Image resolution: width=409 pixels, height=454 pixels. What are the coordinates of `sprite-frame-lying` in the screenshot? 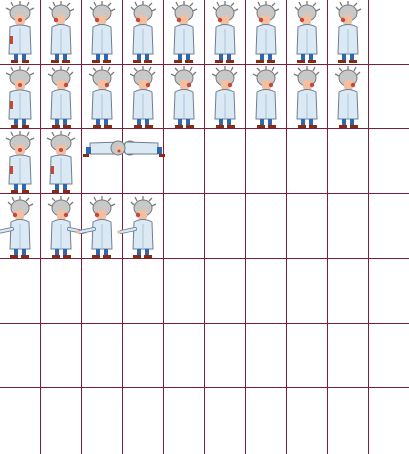 It's located at (138, 149).